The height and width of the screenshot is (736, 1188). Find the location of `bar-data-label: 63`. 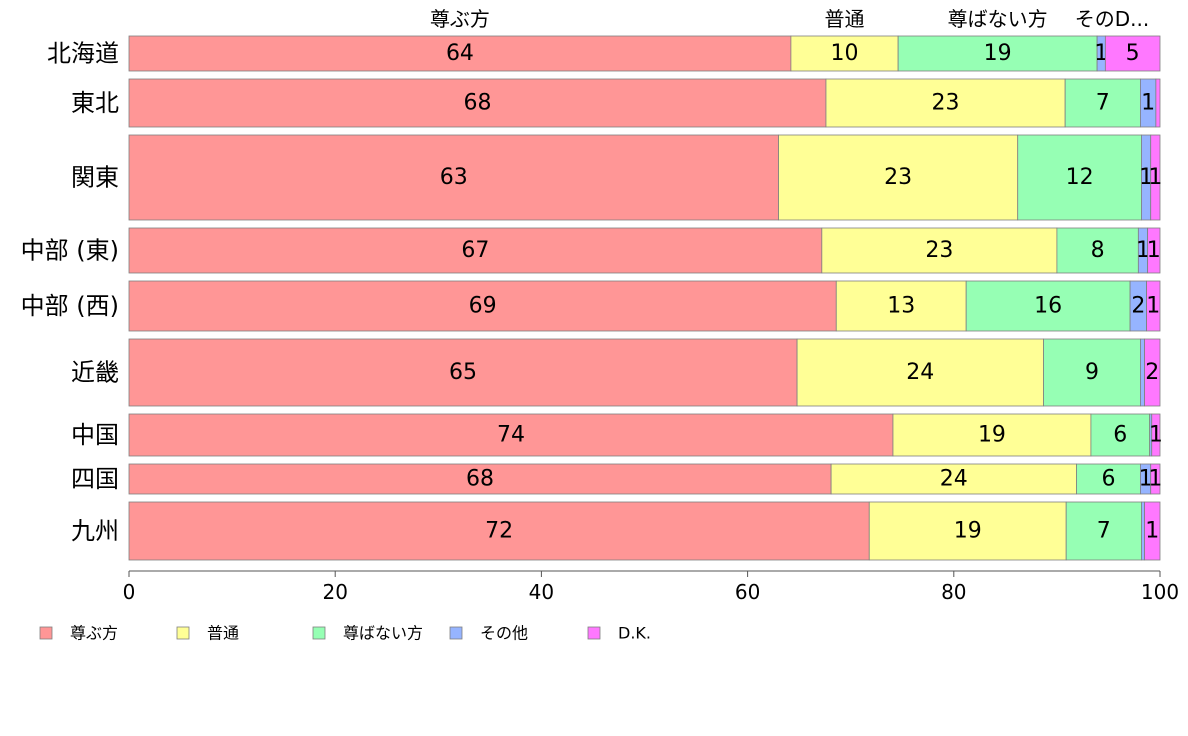

bar-data-label: 63 is located at coordinates (454, 177).